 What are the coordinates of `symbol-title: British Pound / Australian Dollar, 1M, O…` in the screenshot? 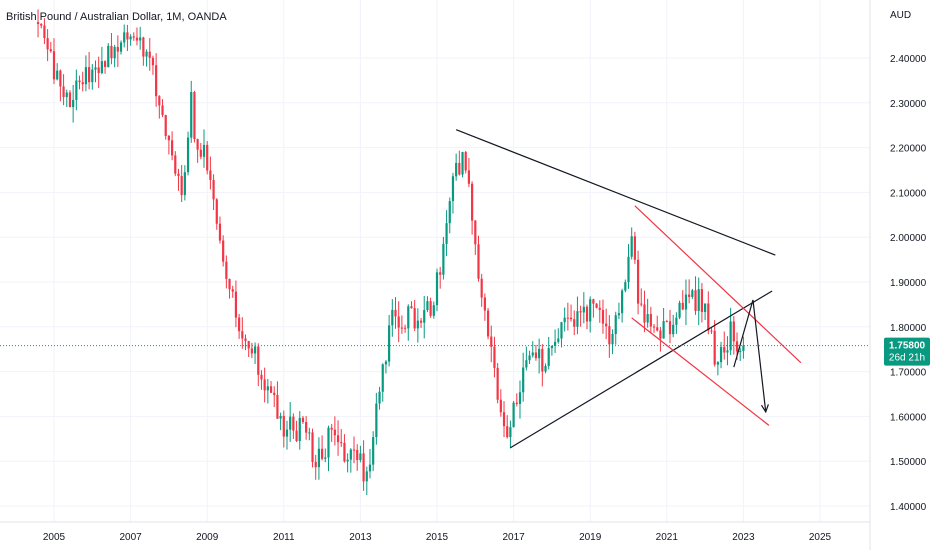 It's located at (116, 17).